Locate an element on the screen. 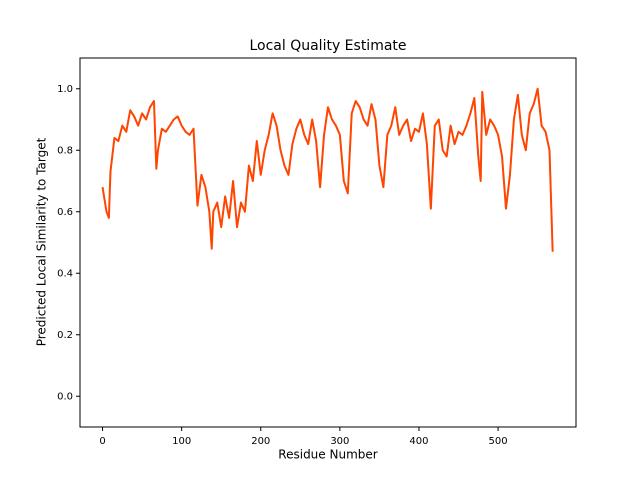  x-tick-label: 500 is located at coordinates (498, 441).